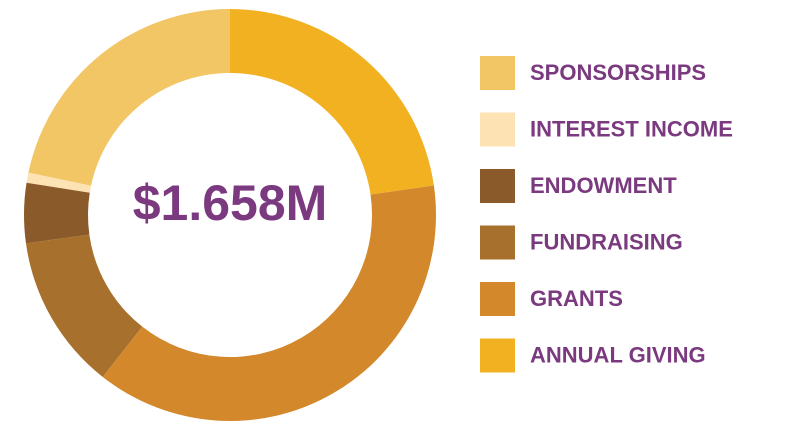 The width and height of the screenshot is (791, 422). Describe the element at coordinates (618, 354) in the screenshot. I see `legend-label: ANNUAL GIVING` at that location.